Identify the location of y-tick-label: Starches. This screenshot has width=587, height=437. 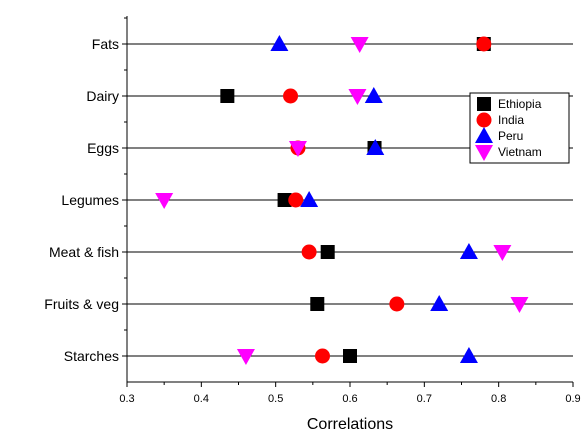
(91, 356).